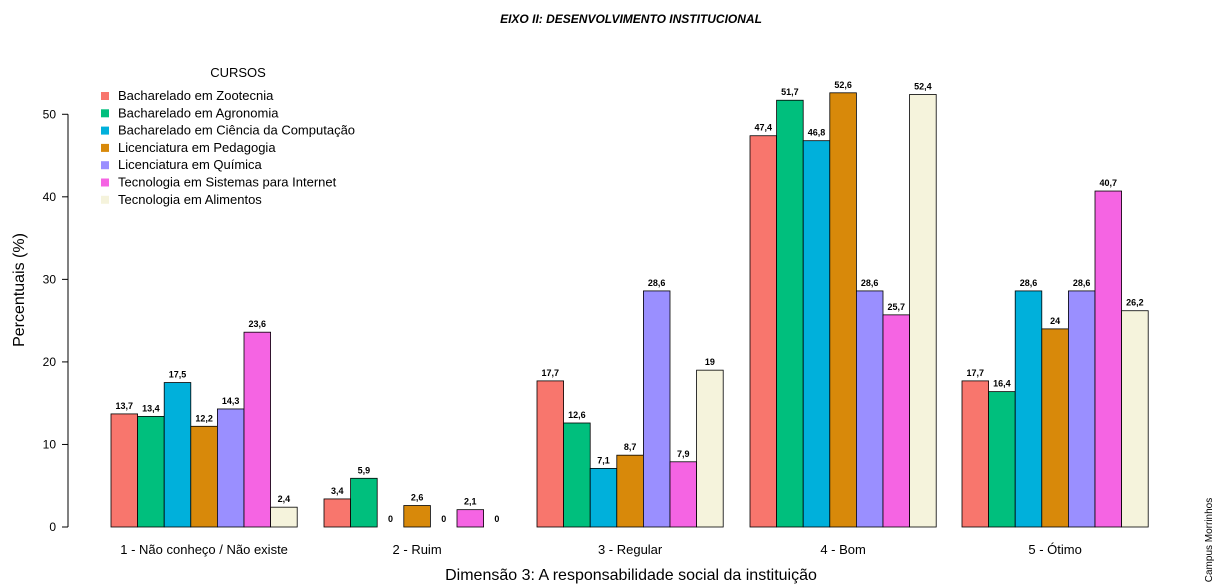 This screenshot has height=585, width=1214. Describe the element at coordinates (630, 447) in the screenshot. I see `data-label: 8,7` at that location.